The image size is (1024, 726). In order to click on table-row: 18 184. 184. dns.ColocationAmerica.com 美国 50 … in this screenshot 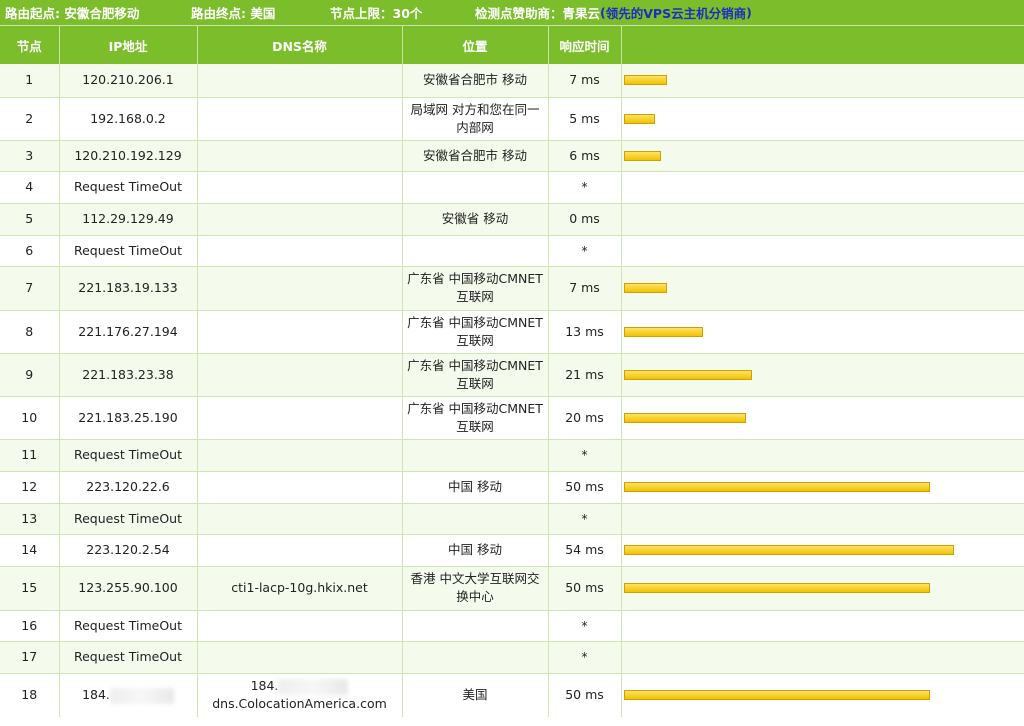, I will do `click(512, 695)`.